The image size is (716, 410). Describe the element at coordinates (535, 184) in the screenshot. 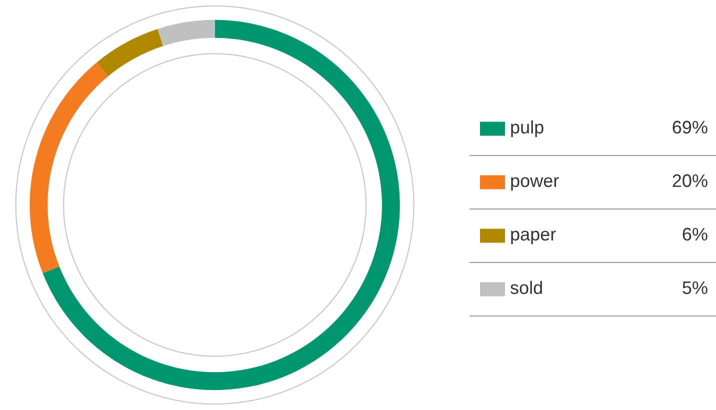

I see `legend-label: power` at that location.